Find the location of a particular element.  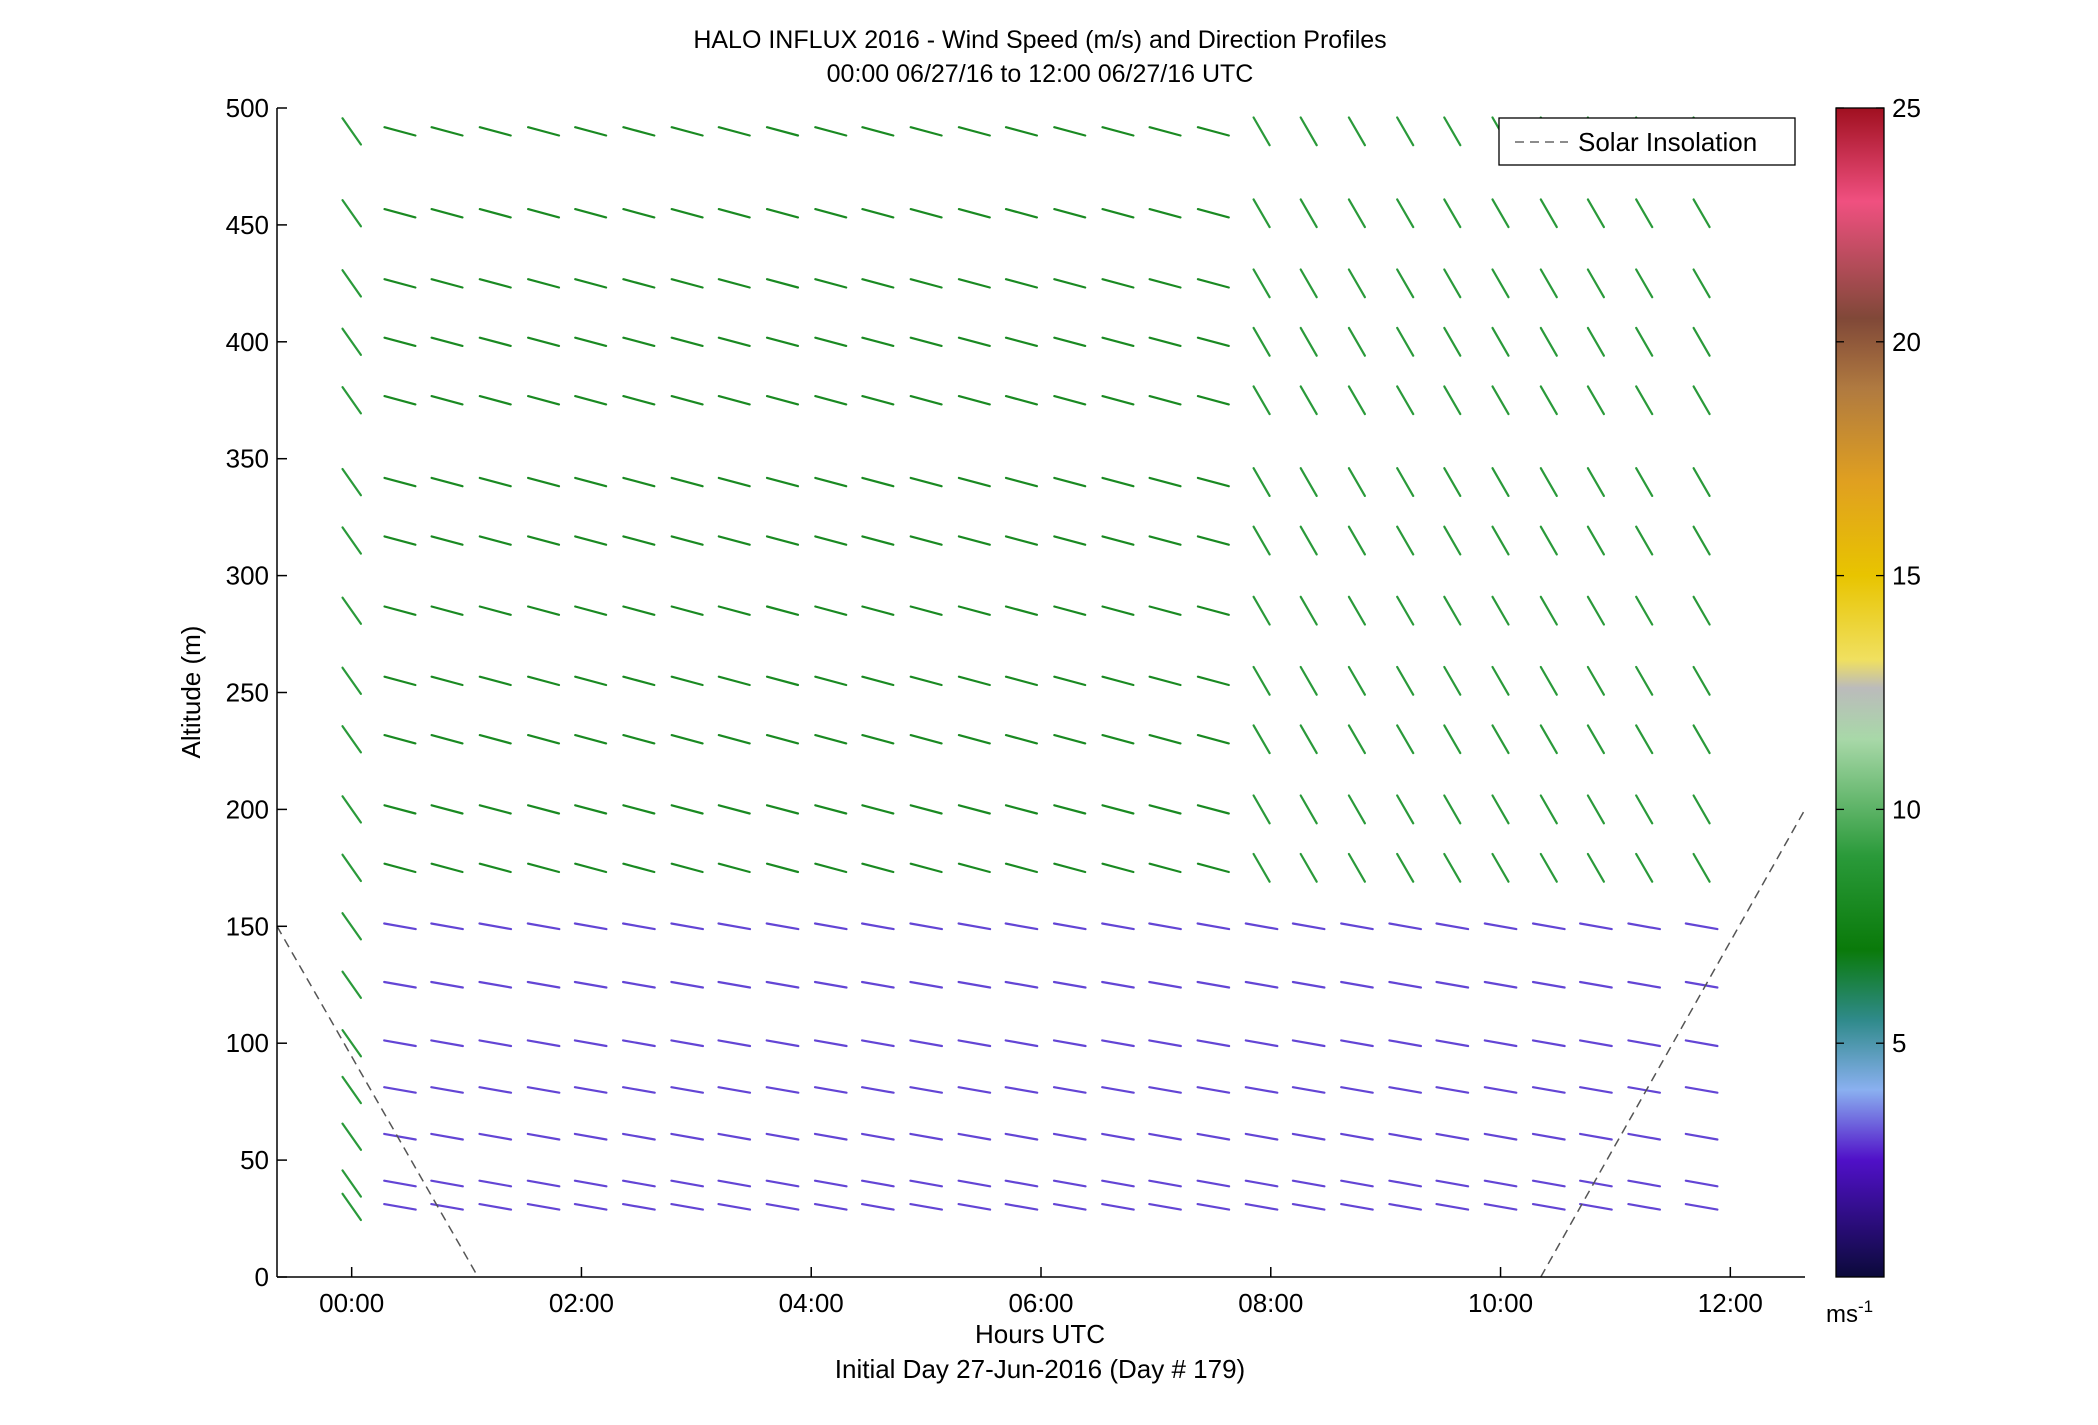

x-tick-label: 02:00 is located at coordinates (581, 1303).